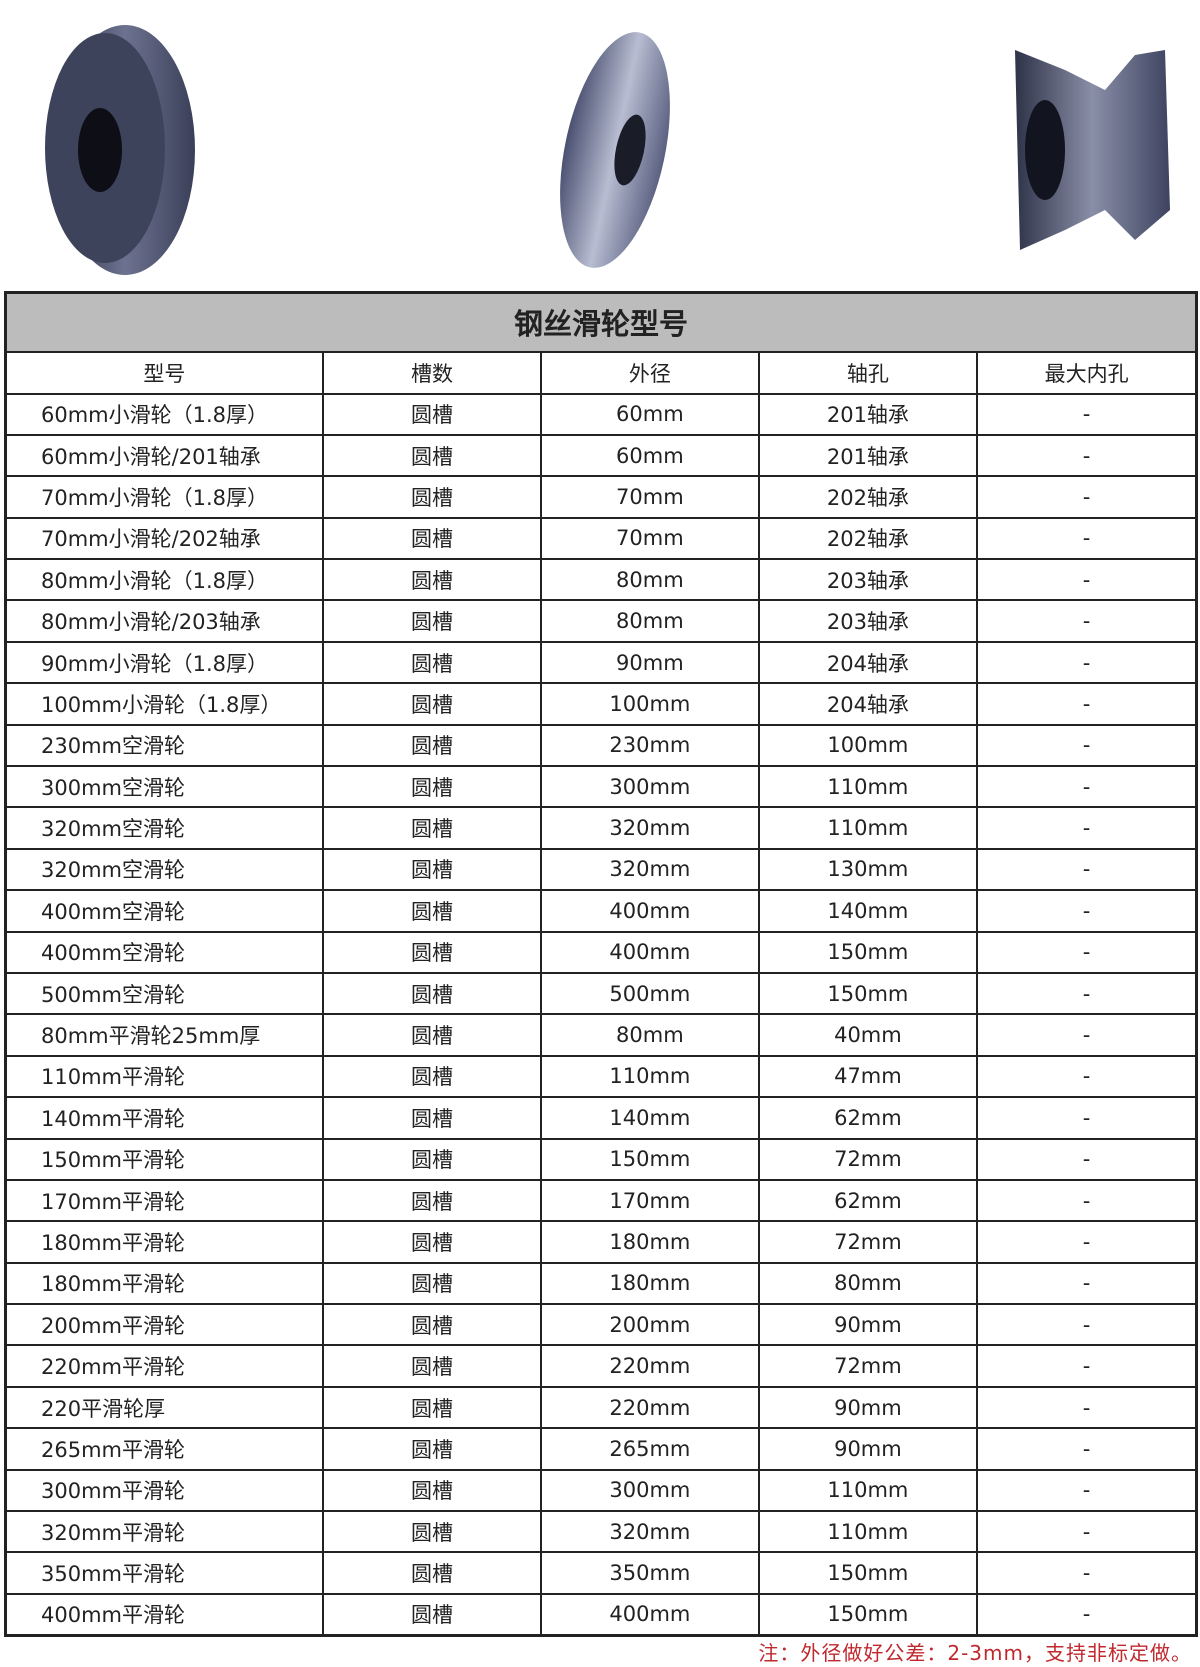 This screenshot has height=1667, width=1200. Describe the element at coordinates (650, 1573) in the screenshot. I see `table-cell: 350mm` at that location.